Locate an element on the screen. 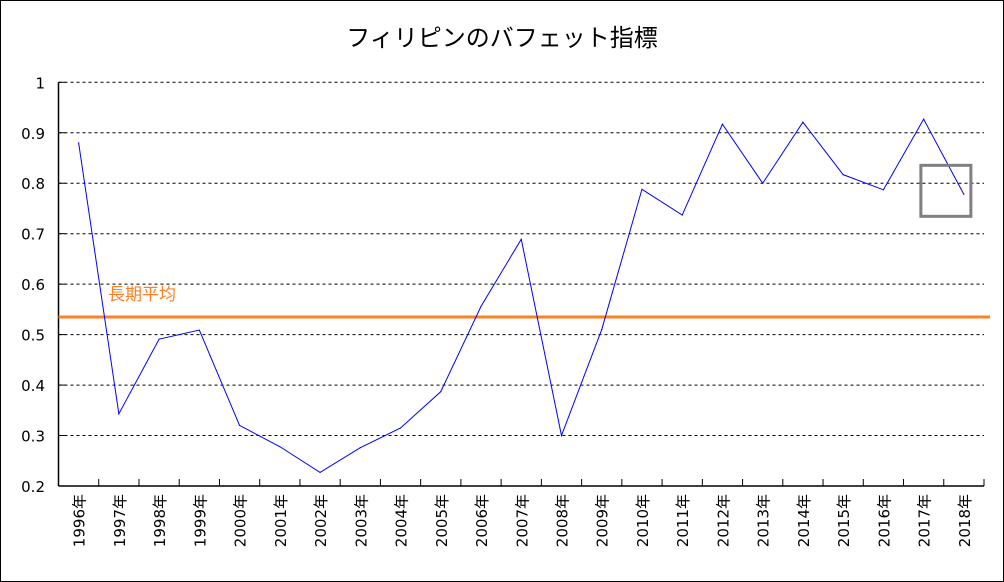 This screenshot has height=582, width=1004. x-tick-label: 2002年 is located at coordinates (321, 520).